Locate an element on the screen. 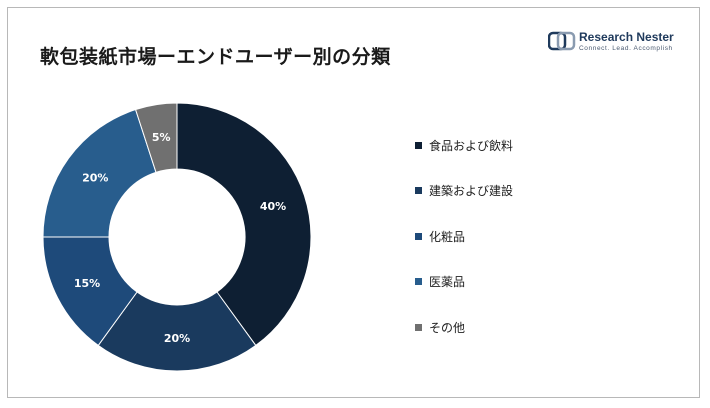  legend-item: 化粧品 is located at coordinates (440, 236).